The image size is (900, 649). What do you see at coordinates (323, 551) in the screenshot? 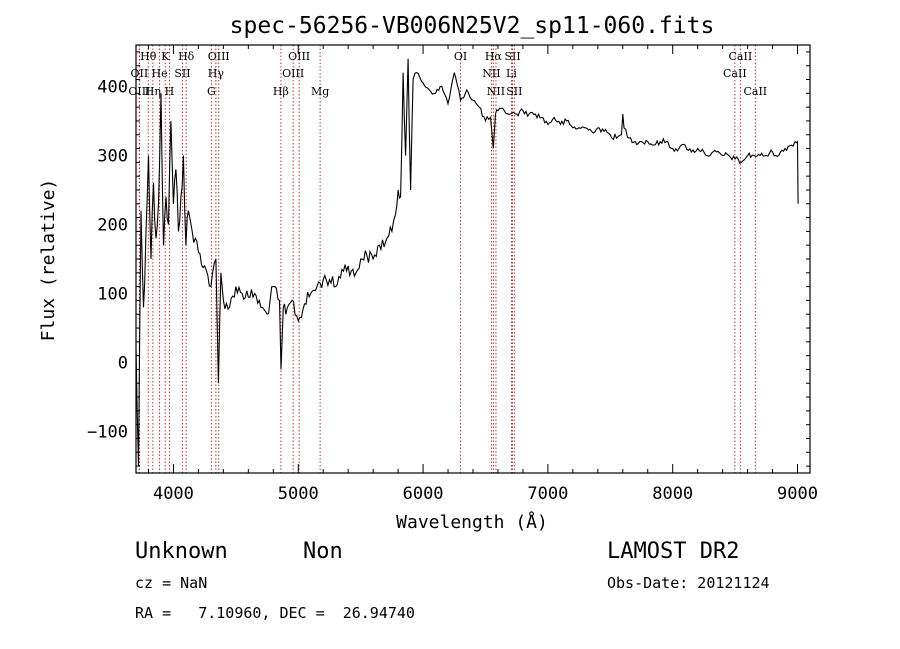
I see `subclass-label: Non` at bounding box center [323, 551].